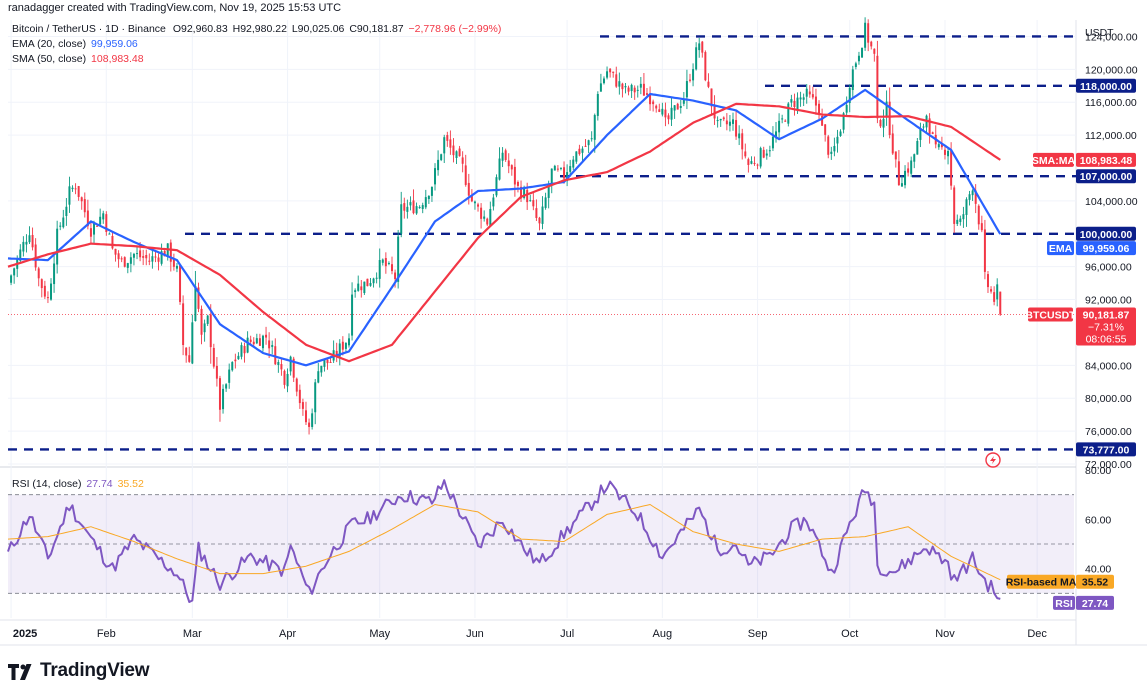 Image resolution: width=1147 pixels, height=698 pixels. What do you see at coordinates (78, 59) in the screenshot?
I see `sma-legend: SMA (50, close) 108,983.48` at bounding box center [78, 59].